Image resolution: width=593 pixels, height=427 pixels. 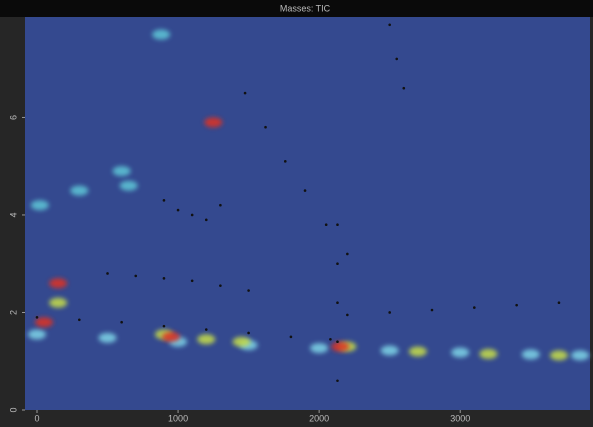 I want to click on title-bar, so click(x=296, y=8).